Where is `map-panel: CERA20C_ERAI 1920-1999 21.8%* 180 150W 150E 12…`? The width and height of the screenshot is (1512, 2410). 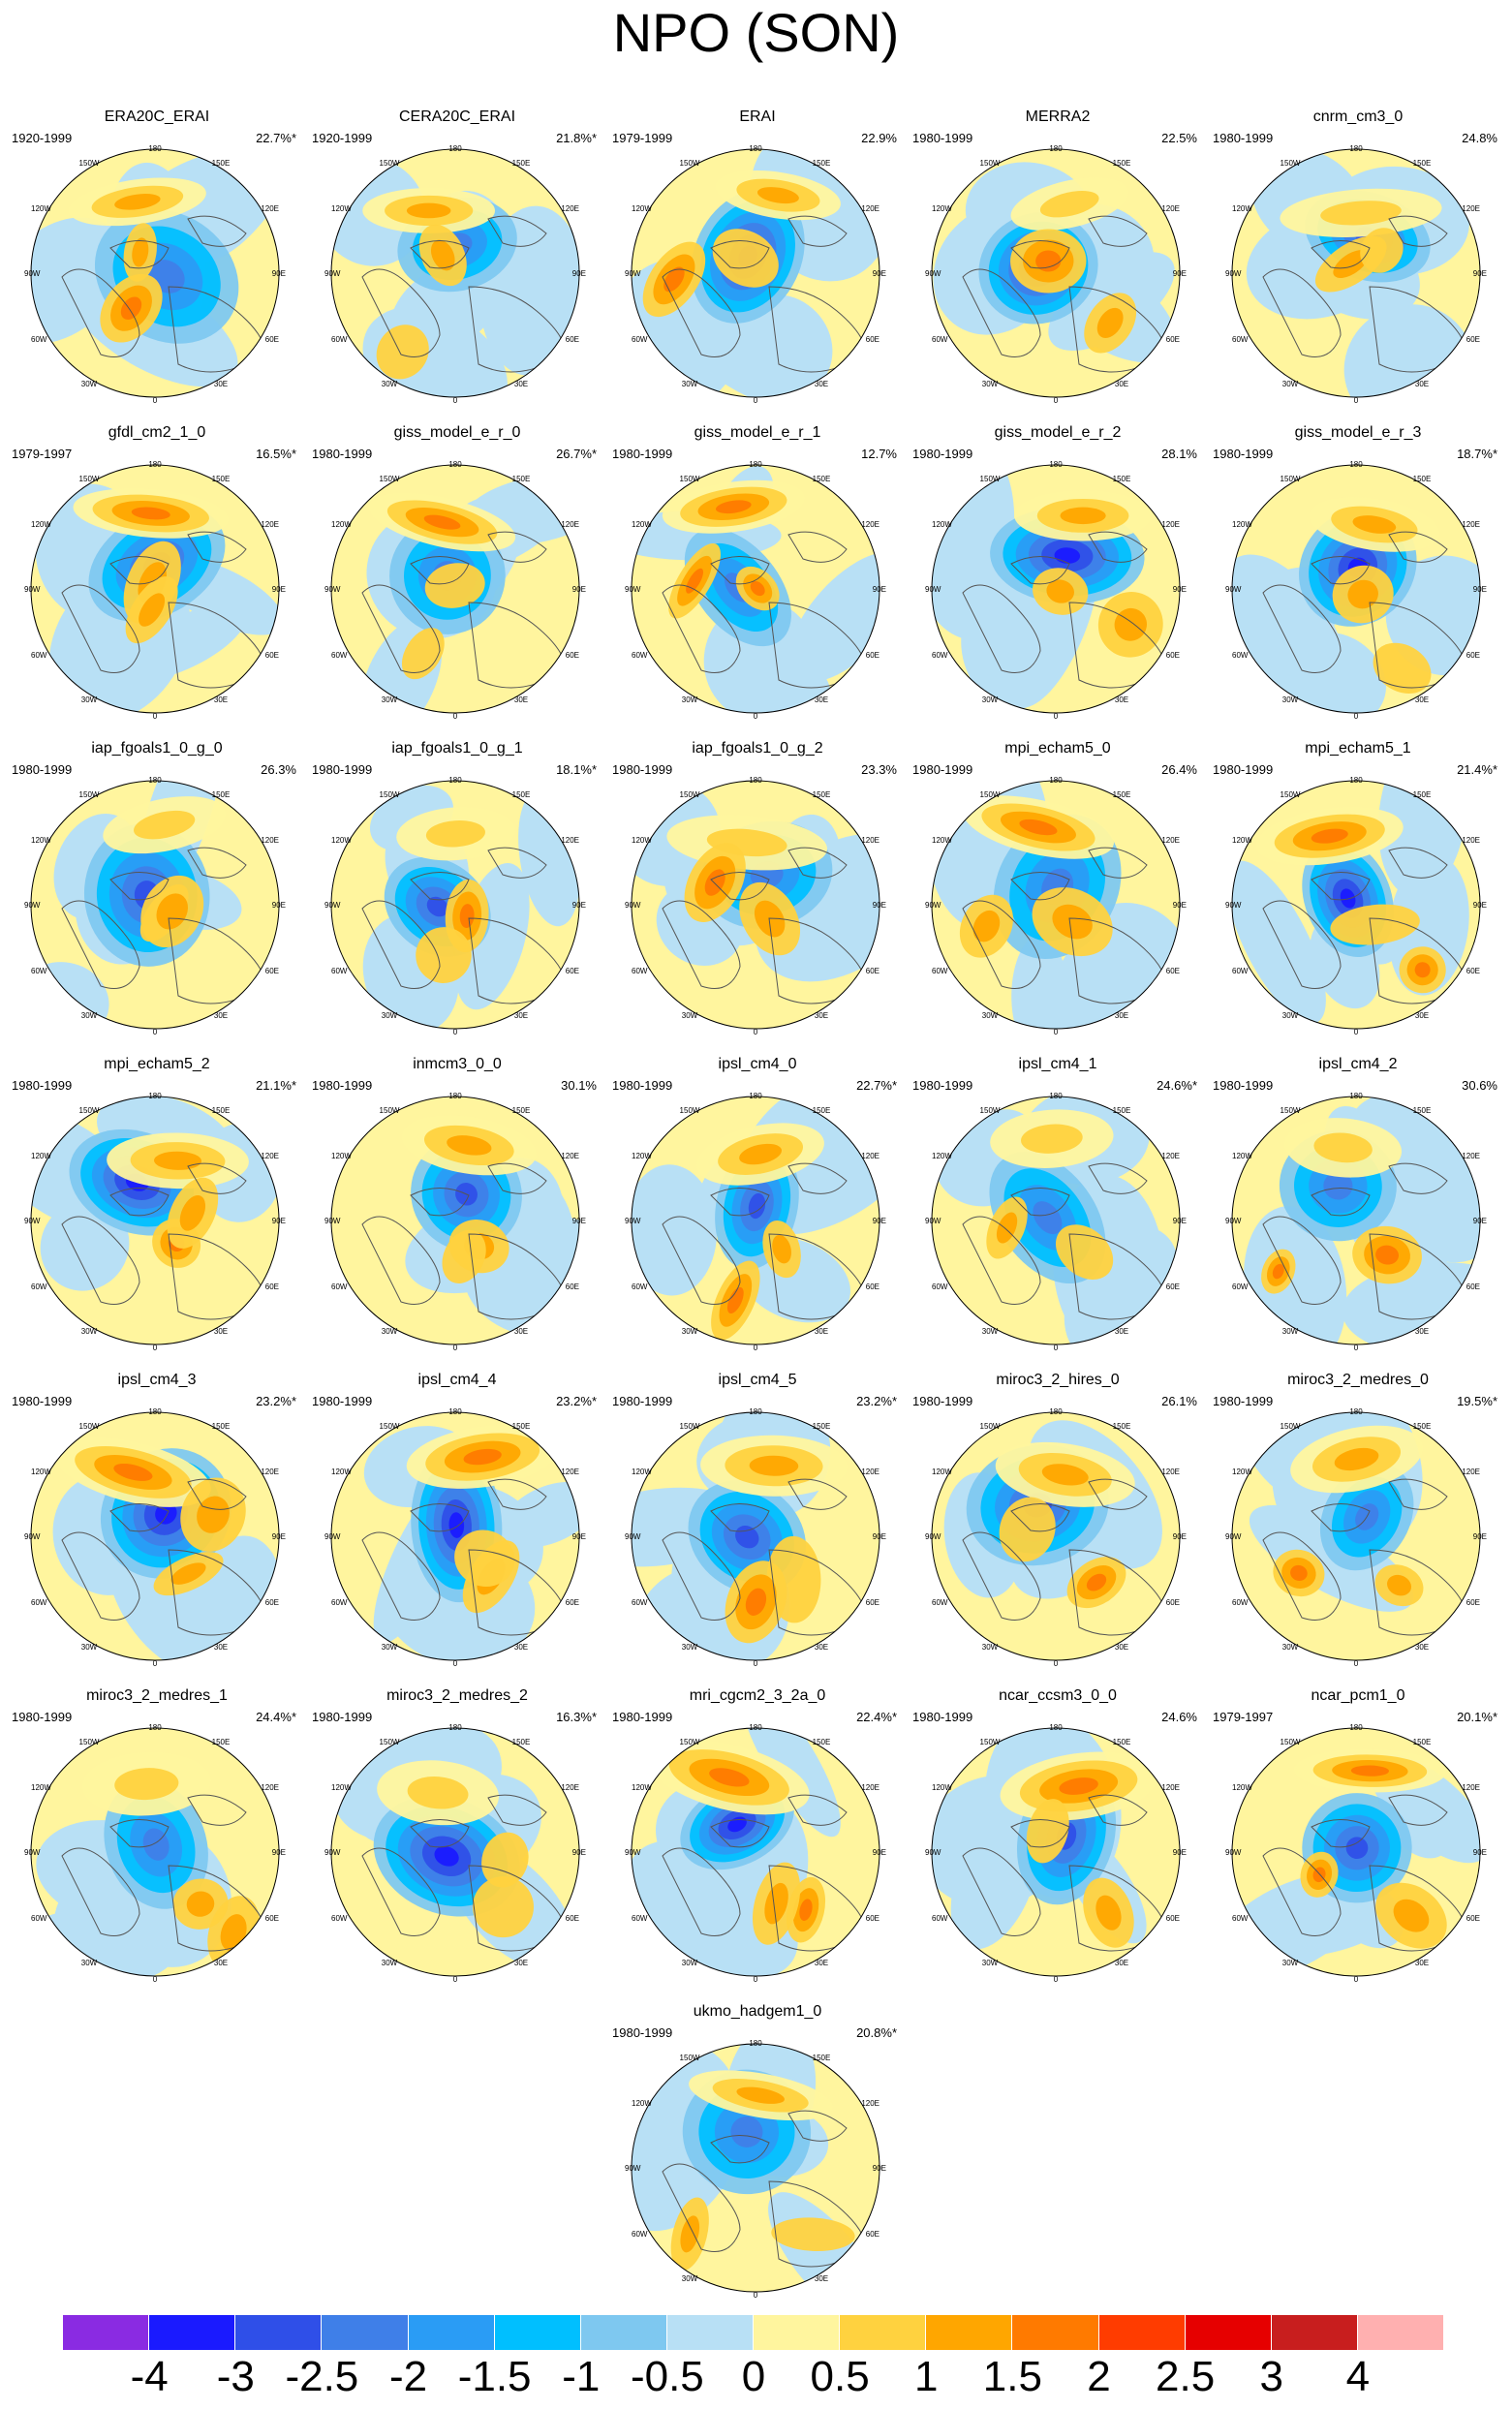
map-panel: CERA20C_ERAI 1920-1999 21.8%* 180 150W 150E 12… is located at coordinates (457, 263).